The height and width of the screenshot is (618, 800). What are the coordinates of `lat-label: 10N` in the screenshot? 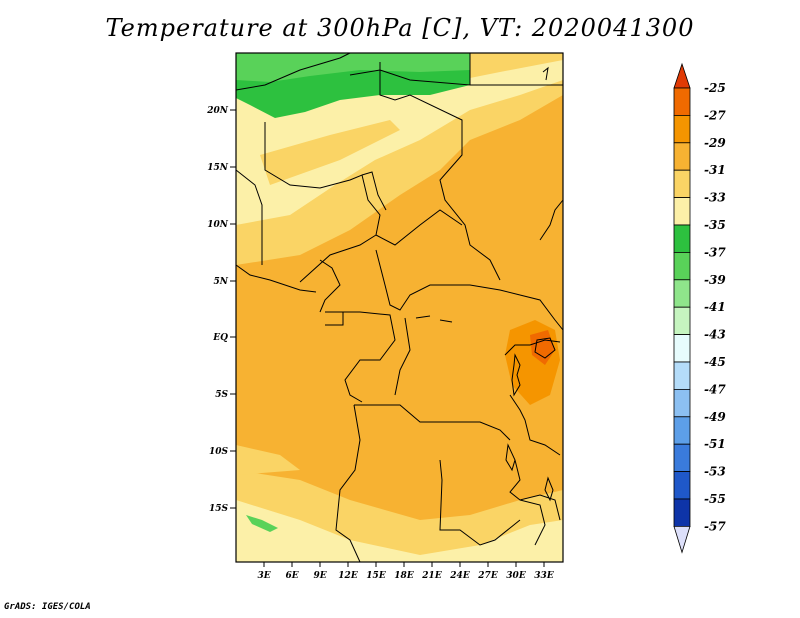 It's located at (218, 225).